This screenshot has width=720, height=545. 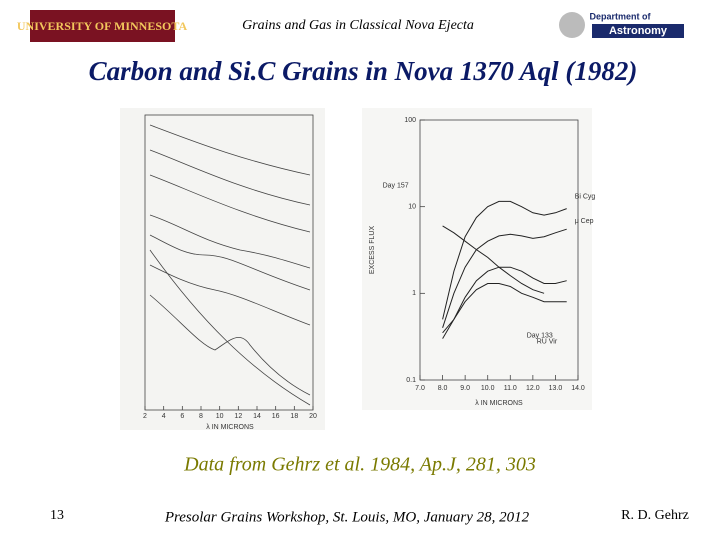 What do you see at coordinates (372, 250) in the screenshot?
I see `right-y-label: EXCESS FLUX` at bounding box center [372, 250].